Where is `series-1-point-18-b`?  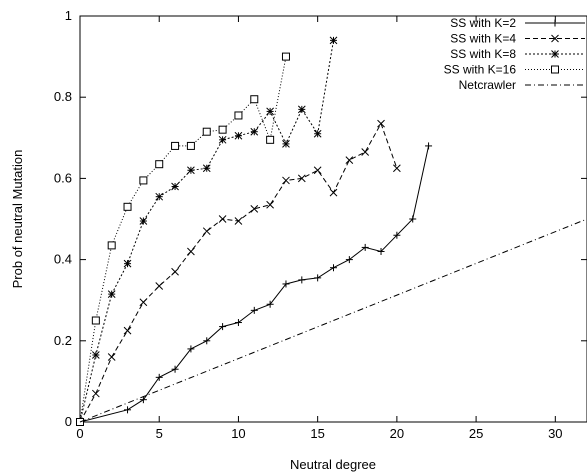 series-1-point-18-b is located at coordinates (365, 152).